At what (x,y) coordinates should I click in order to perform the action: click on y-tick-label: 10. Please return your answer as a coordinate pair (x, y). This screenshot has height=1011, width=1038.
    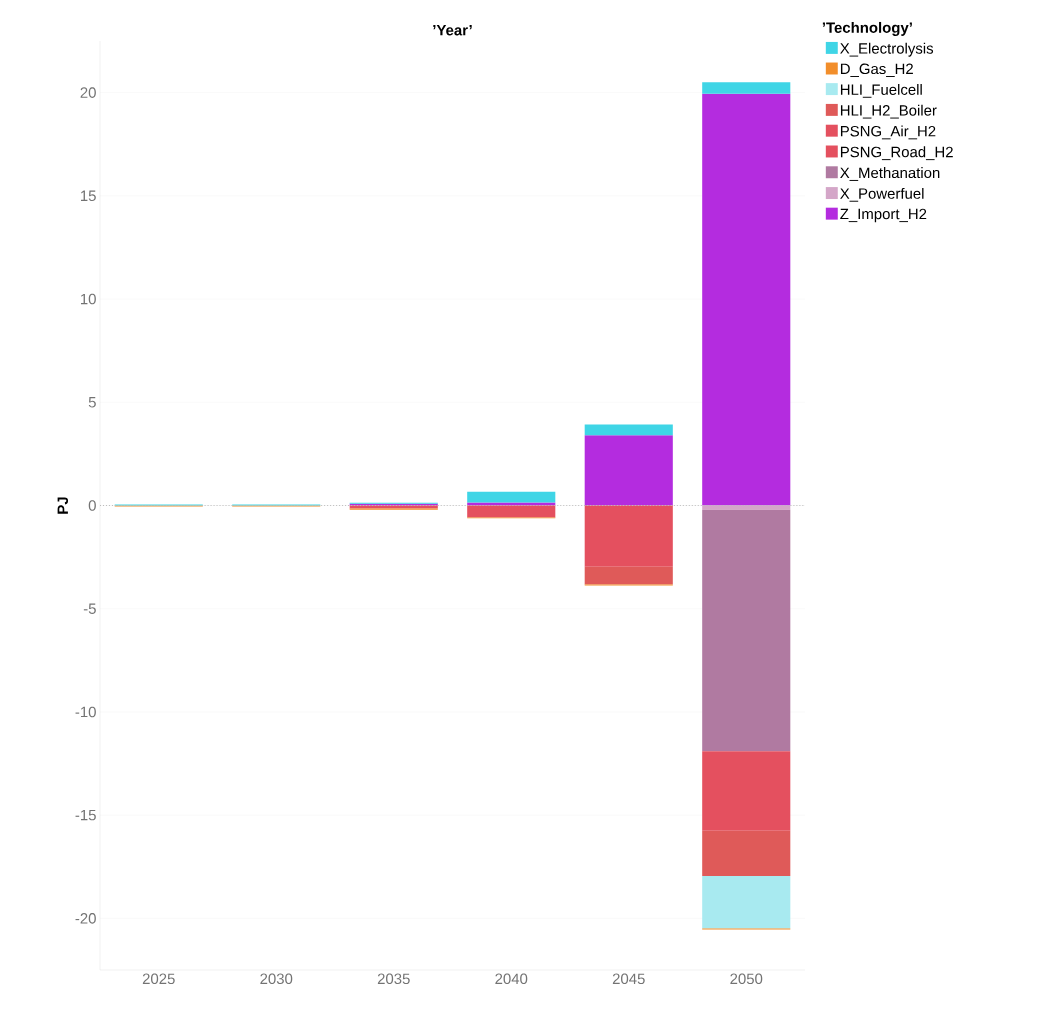
    Looking at the image, I should click on (88, 299).